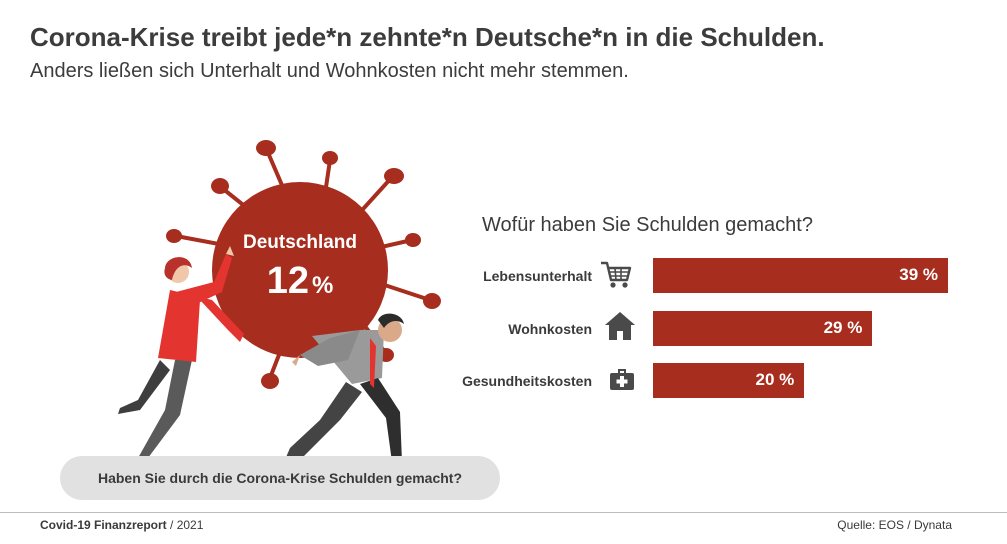 Image resolution: width=1007 pixels, height=544 pixels. What do you see at coordinates (527, 381) in the screenshot?
I see `category-label: Gesundheitskosten` at bounding box center [527, 381].